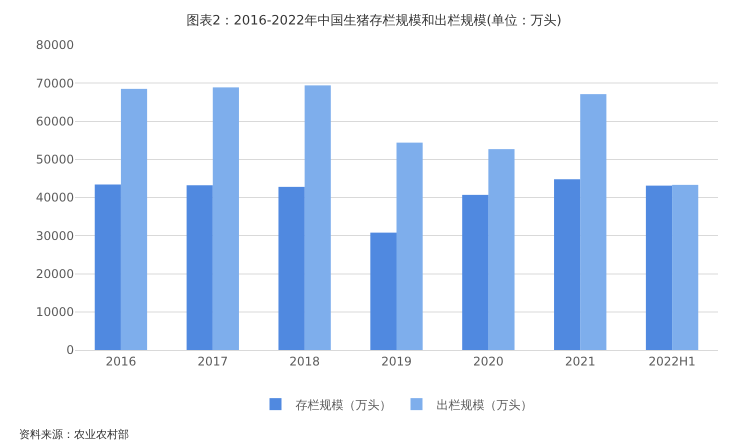 The image size is (748, 445). What do you see at coordinates (672, 361) in the screenshot?
I see `x-tick-label: 2022H1` at bounding box center [672, 361].